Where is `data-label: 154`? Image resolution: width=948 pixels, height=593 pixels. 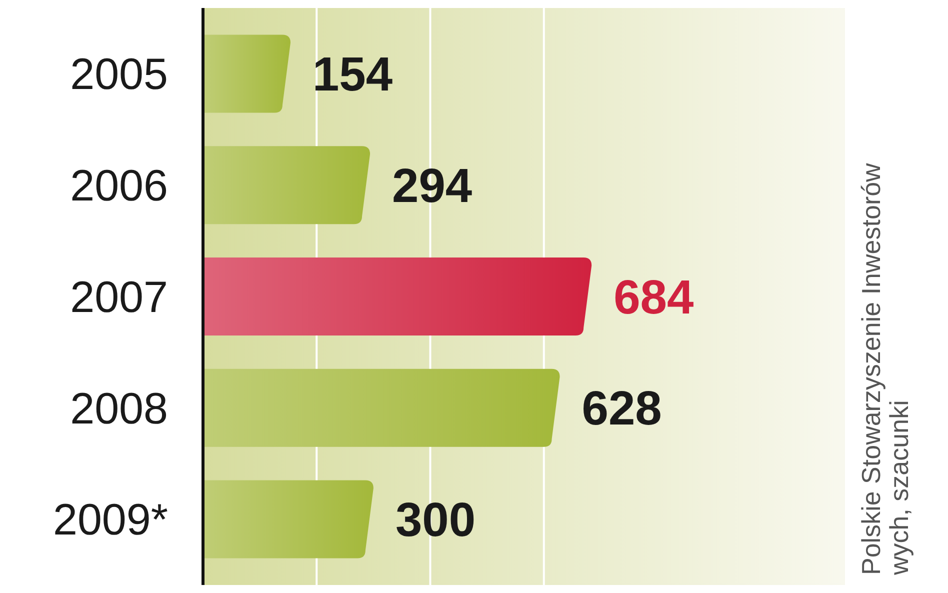
data-label: 154 is located at coordinates (352, 75).